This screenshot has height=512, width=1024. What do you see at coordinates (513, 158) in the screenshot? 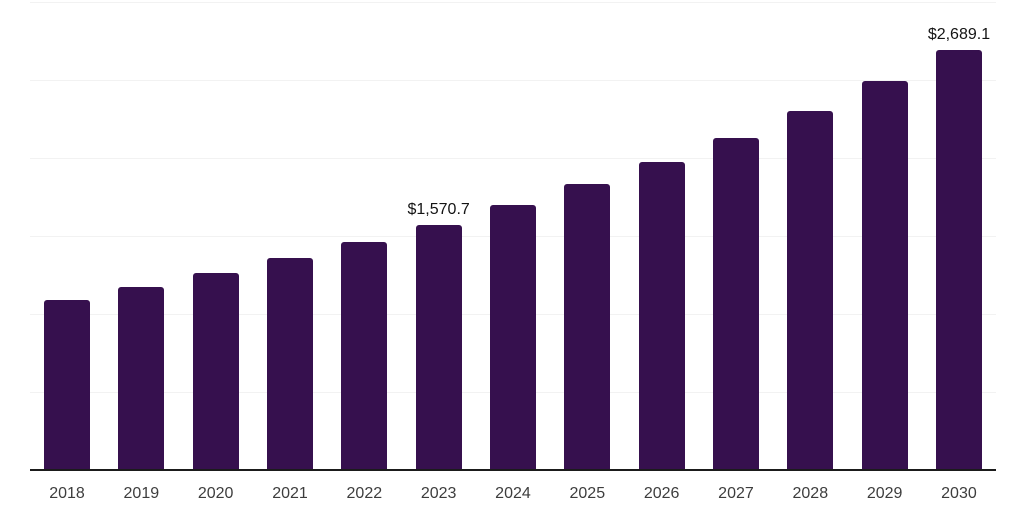
I see `gridline-2000` at bounding box center [513, 158].